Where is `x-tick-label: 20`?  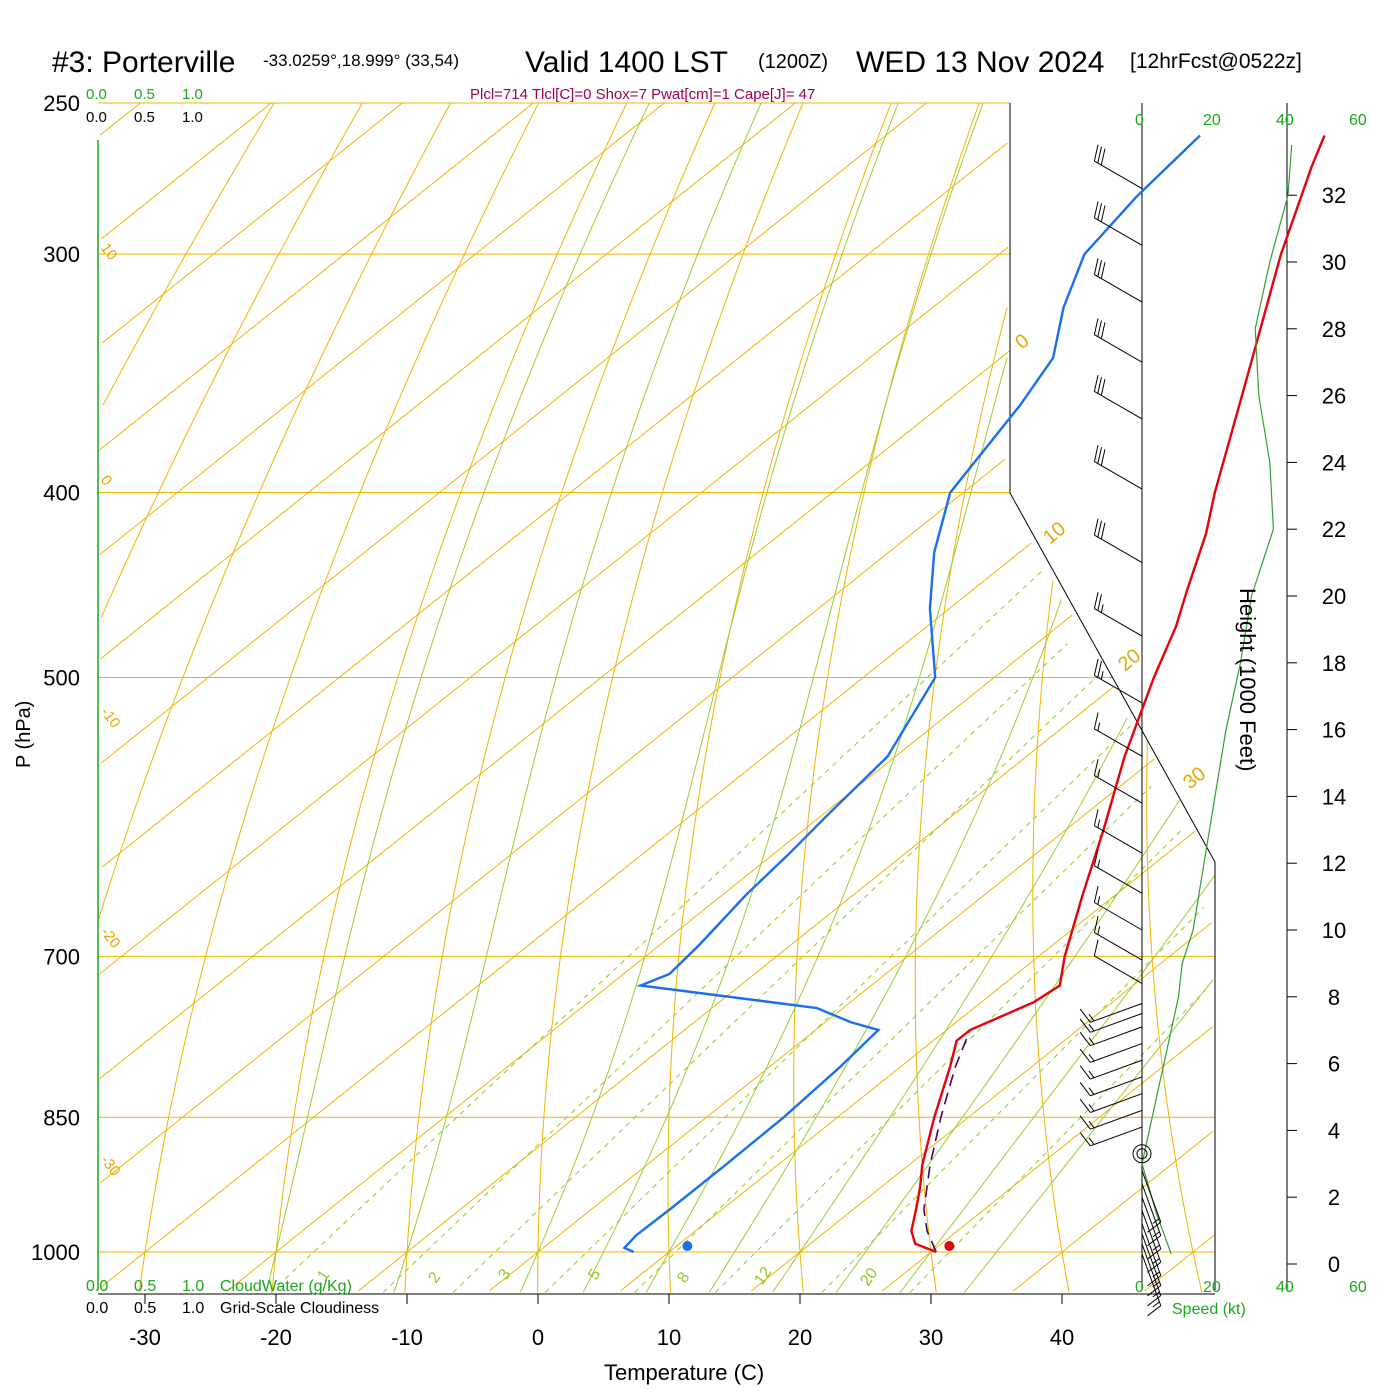 x-tick-label: 20 is located at coordinates (800, 1337).